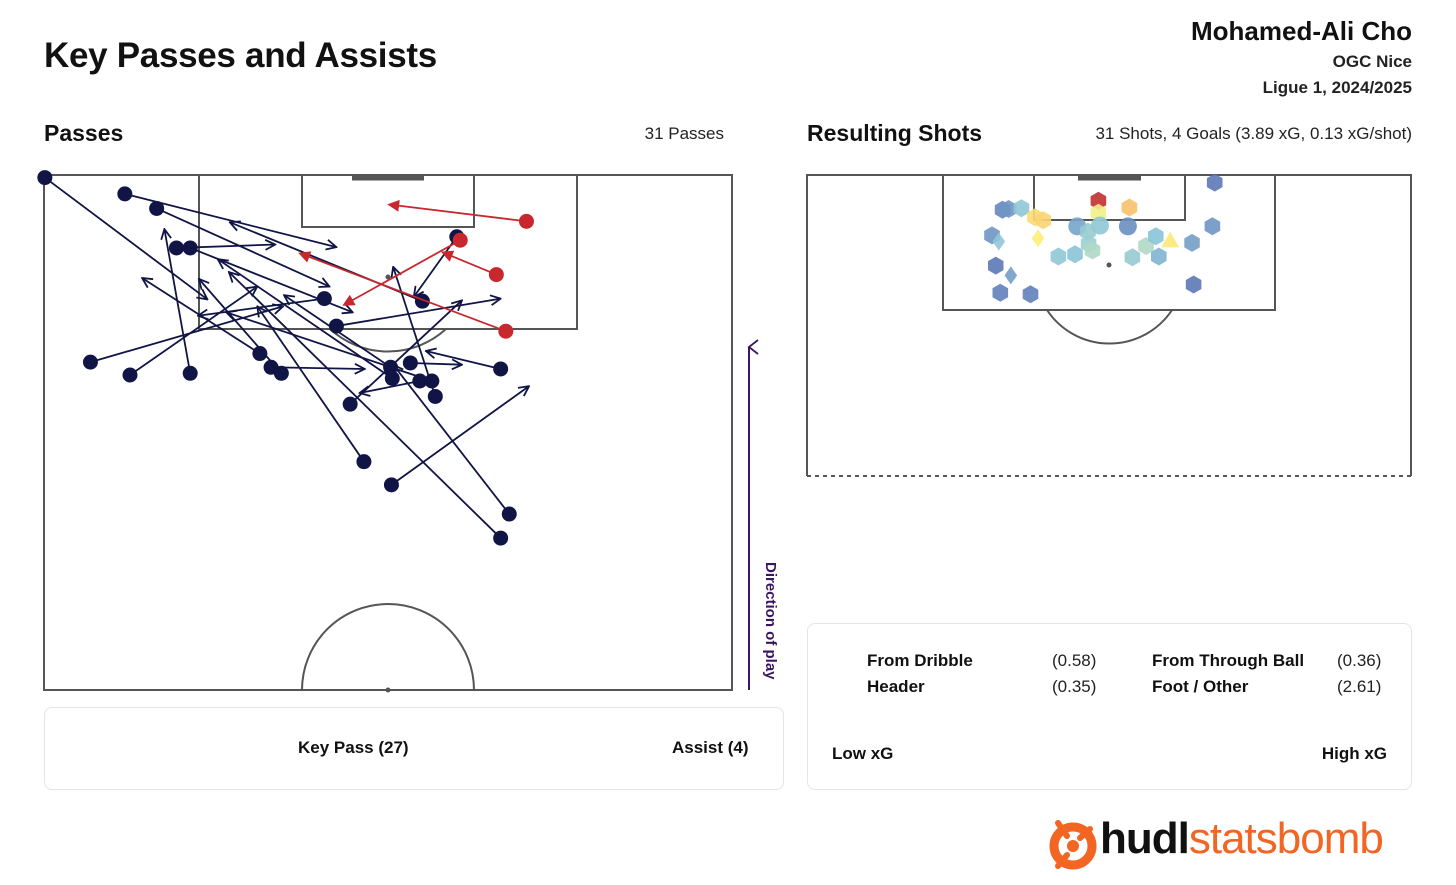 The image size is (1456, 885). I want to click on legend-through-ball-value: (0.36), so click(1359, 660).